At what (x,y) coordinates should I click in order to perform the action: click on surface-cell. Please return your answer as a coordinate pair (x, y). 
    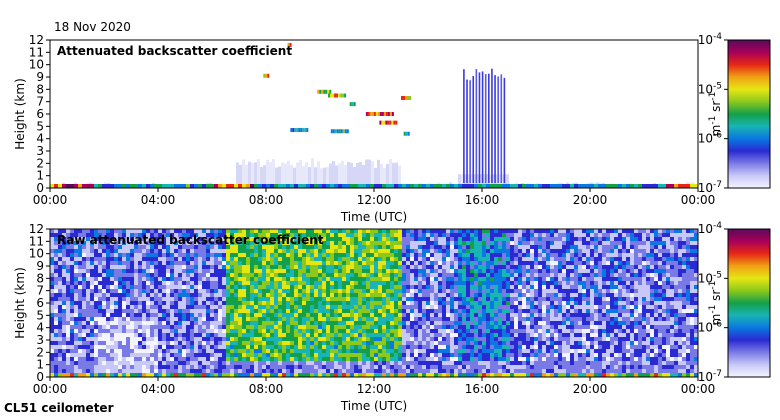
    Looking at the image, I should click on (128, 186).